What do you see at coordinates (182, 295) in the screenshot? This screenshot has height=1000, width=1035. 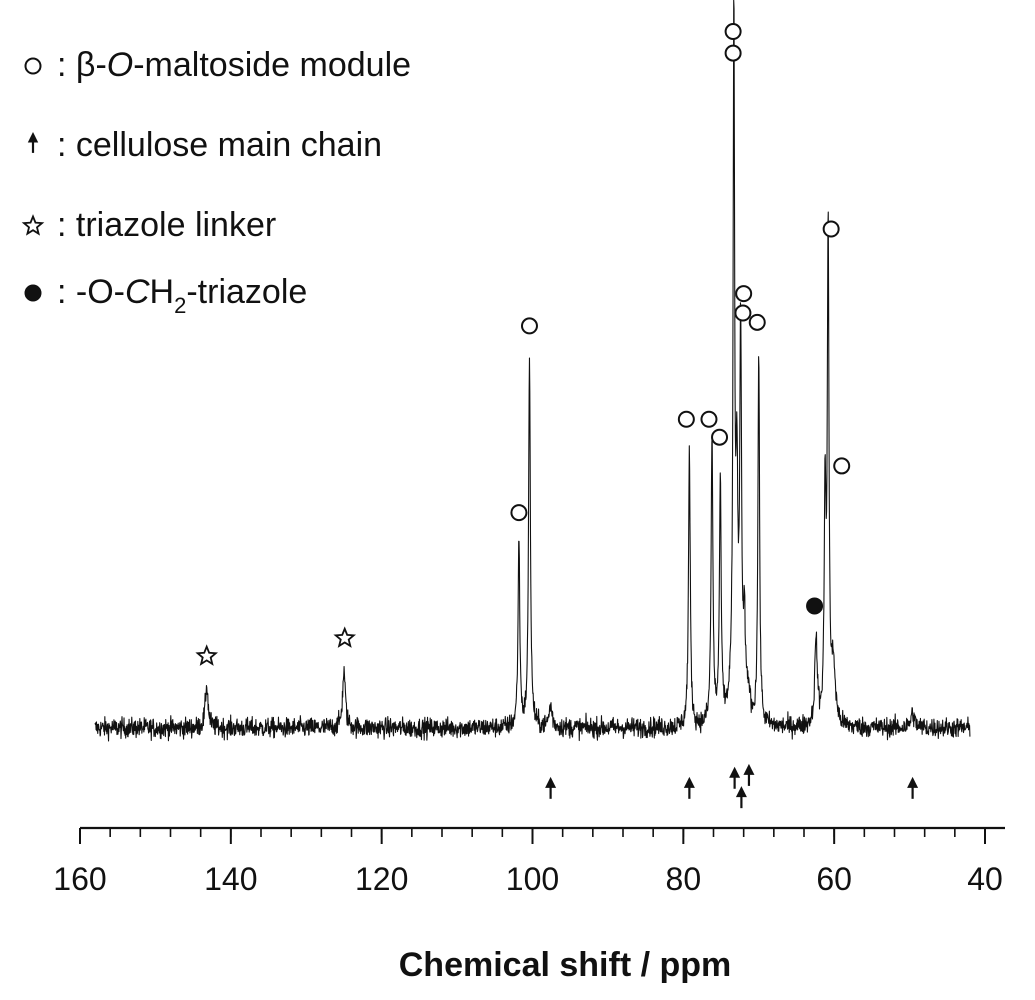 I see `legend-label: : -O-CH2-triazole` at bounding box center [182, 295].